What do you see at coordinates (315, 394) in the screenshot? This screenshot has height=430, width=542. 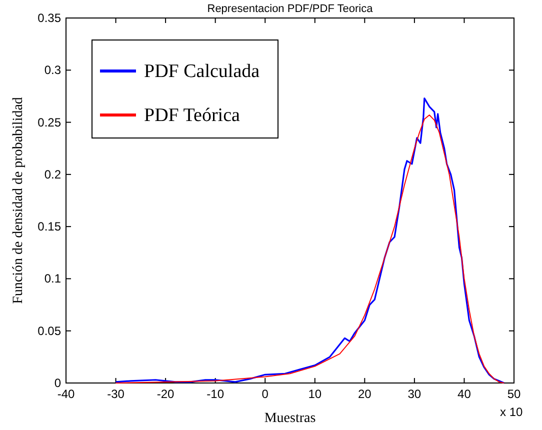 I see `x-tick-label: 10` at bounding box center [315, 394].